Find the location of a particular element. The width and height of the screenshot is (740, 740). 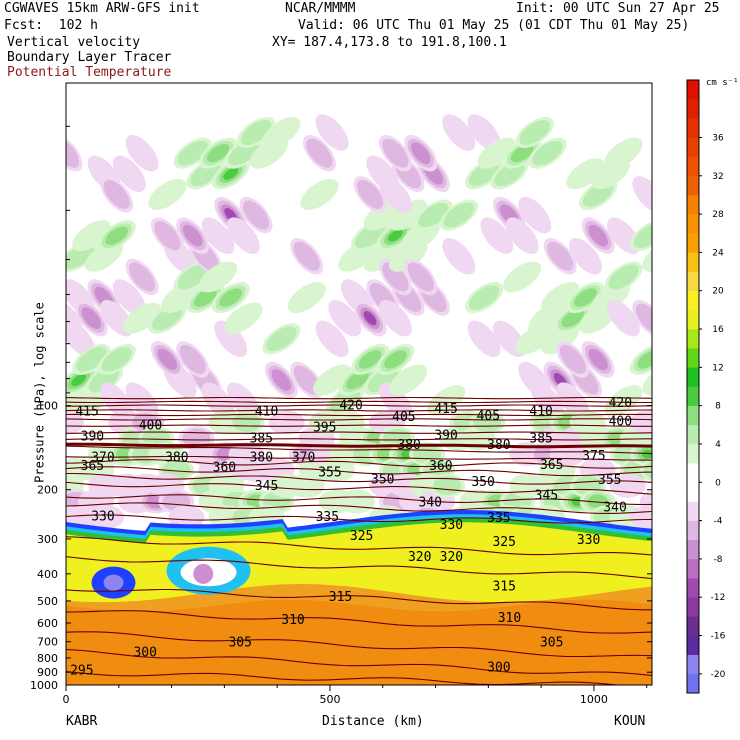

theta-label-38: 385 is located at coordinates (540, 438).